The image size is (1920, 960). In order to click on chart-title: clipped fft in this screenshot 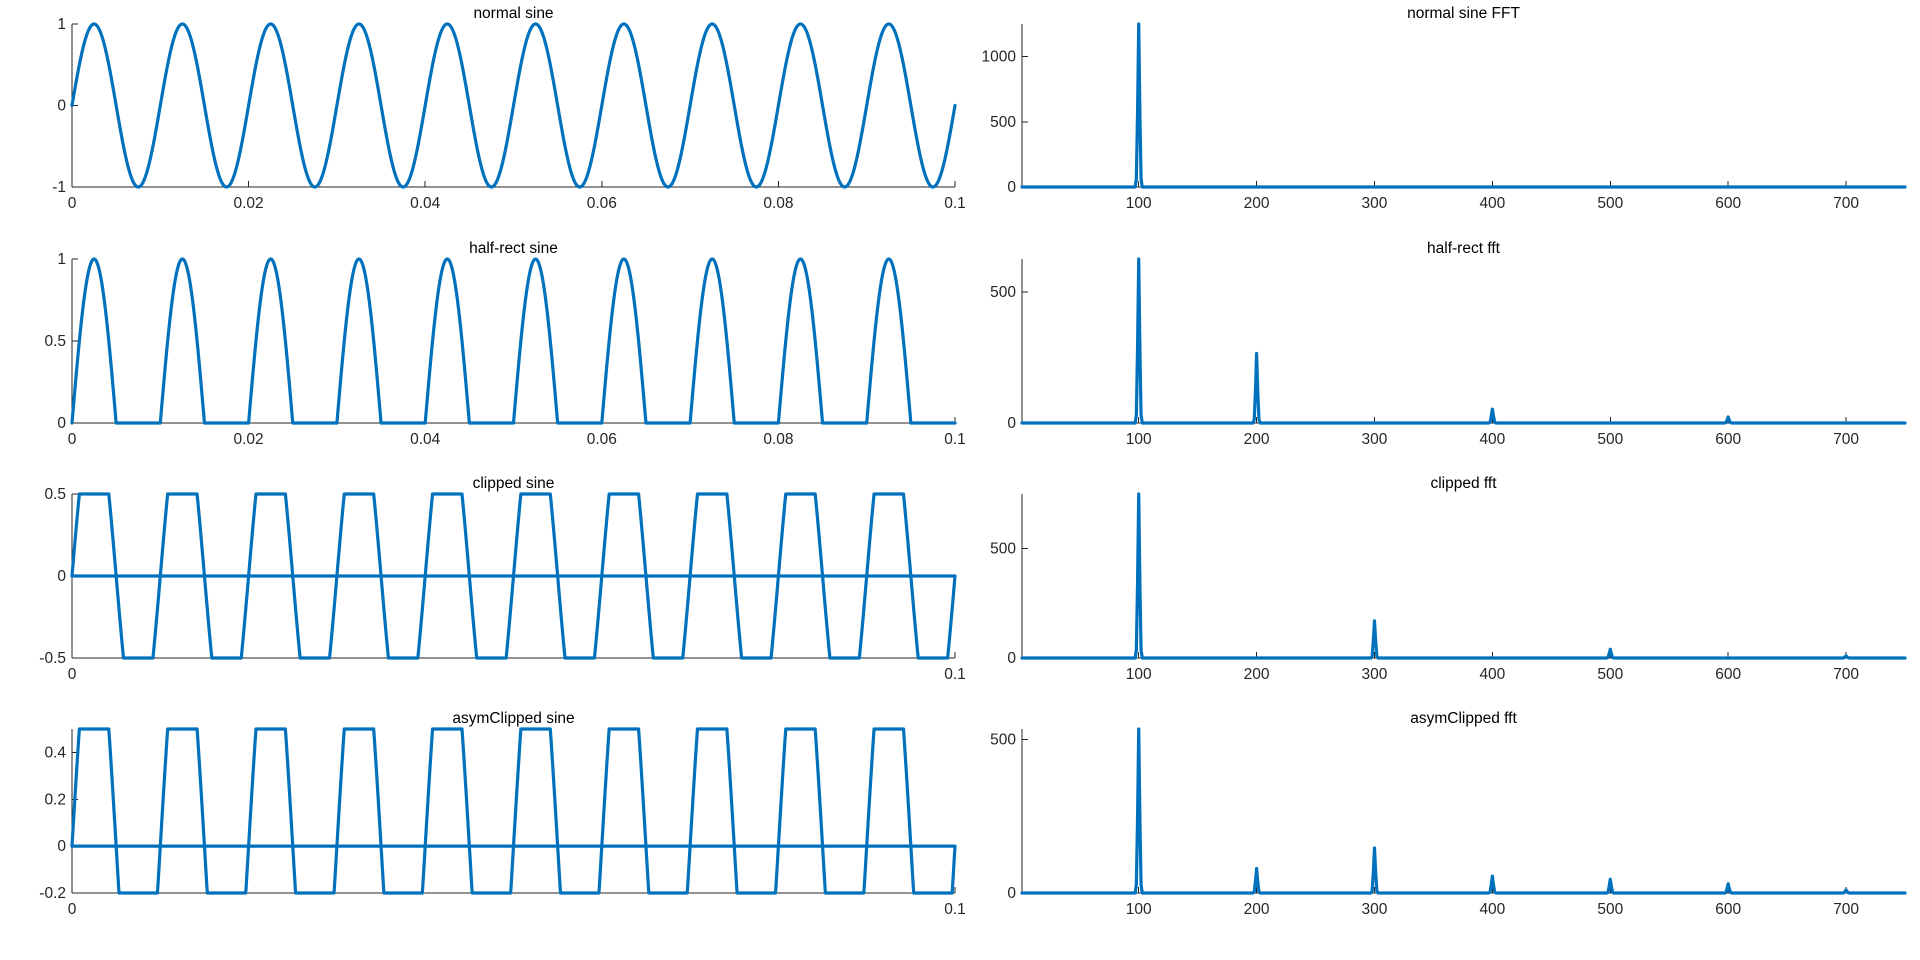, I will do `click(1463, 483)`.